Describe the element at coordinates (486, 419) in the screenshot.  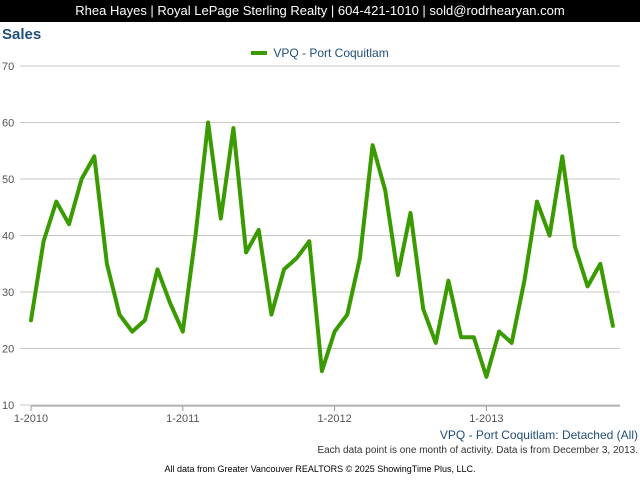
I see `x-tick-label: 1-2013` at that location.